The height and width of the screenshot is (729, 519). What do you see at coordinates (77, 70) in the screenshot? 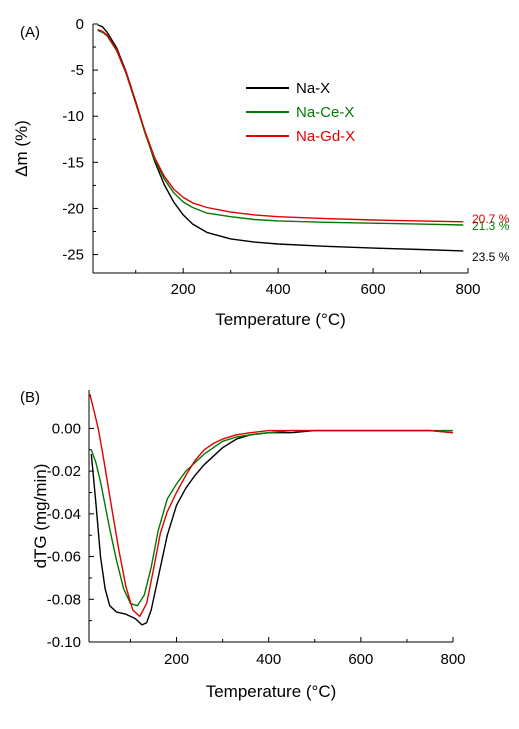
I see `y-tick-label: -5` at bounding box center [77, 70].